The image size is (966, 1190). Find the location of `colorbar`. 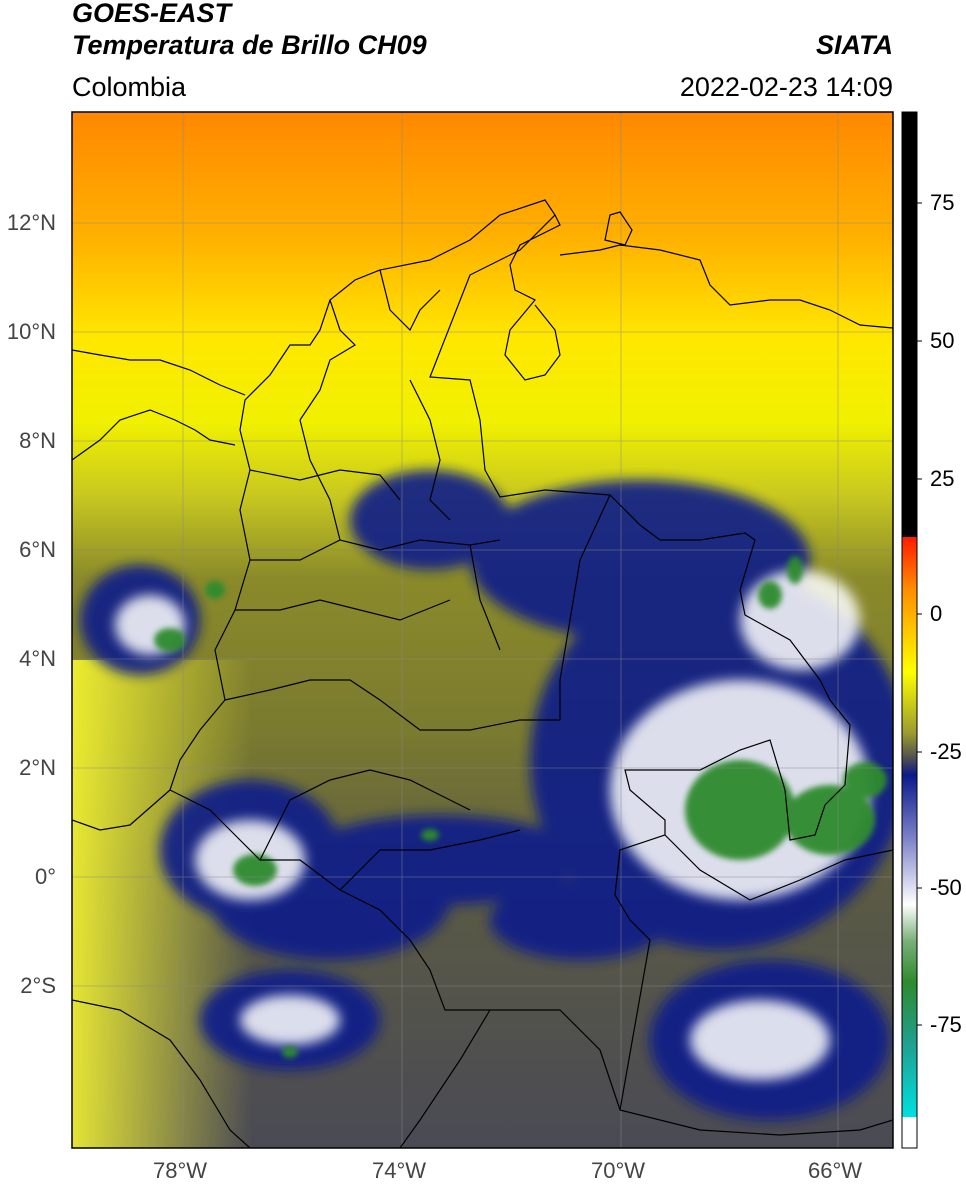

colorbar is located at coordinates (909, 630).